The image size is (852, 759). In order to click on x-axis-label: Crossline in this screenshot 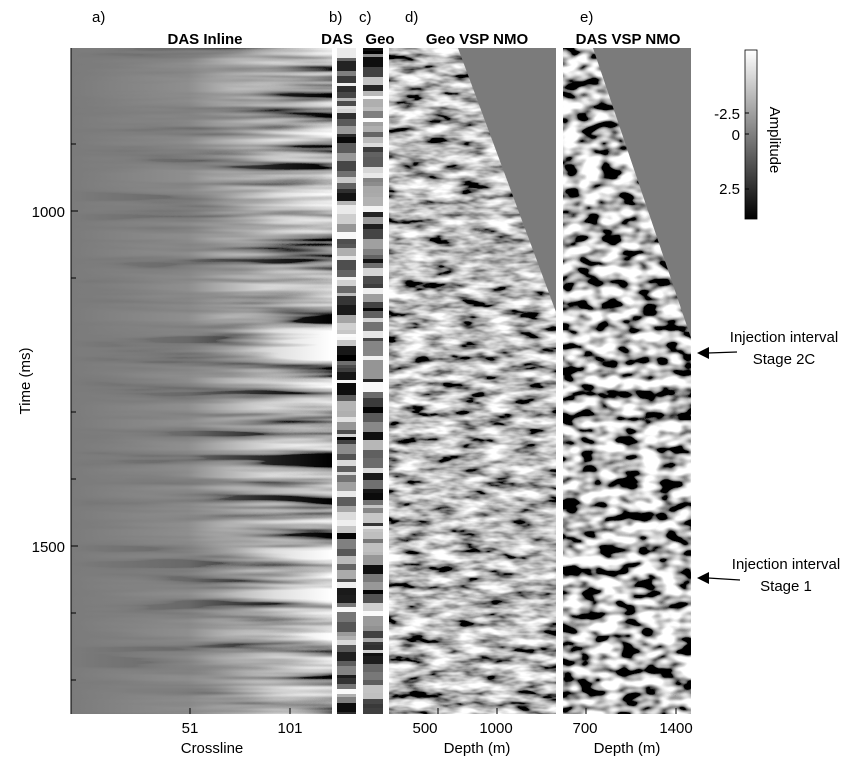, I will do `click(212, 748)`.